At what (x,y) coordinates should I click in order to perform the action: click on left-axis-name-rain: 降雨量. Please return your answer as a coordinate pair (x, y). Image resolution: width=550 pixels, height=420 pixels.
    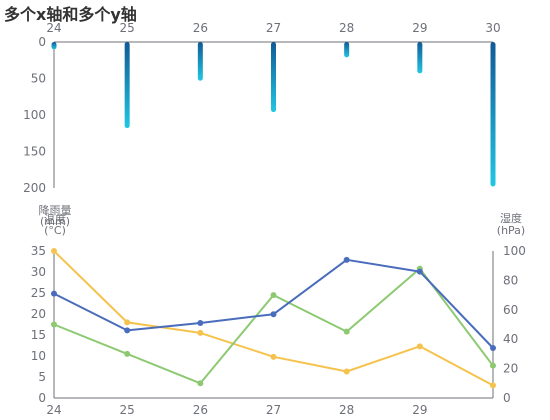
    Looking at the image, I should click on (55, 210).